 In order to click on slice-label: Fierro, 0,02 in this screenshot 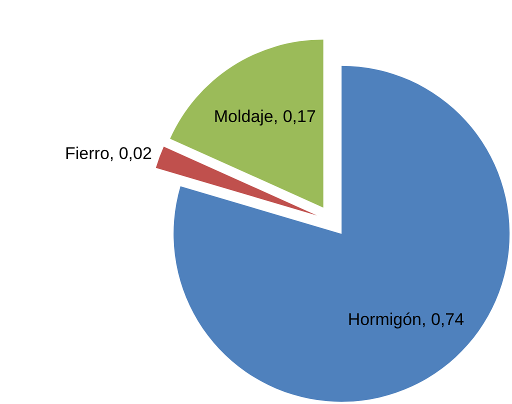, I will do `click(108, 154)`.